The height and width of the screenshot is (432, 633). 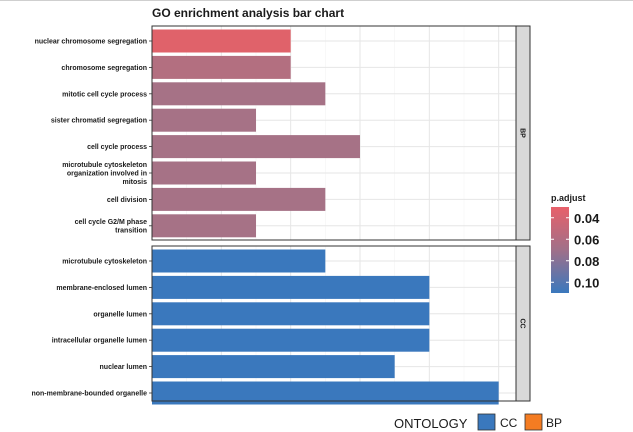 I want to click on colorbar-tick-label: 0.10, so click(x=586, y=282).